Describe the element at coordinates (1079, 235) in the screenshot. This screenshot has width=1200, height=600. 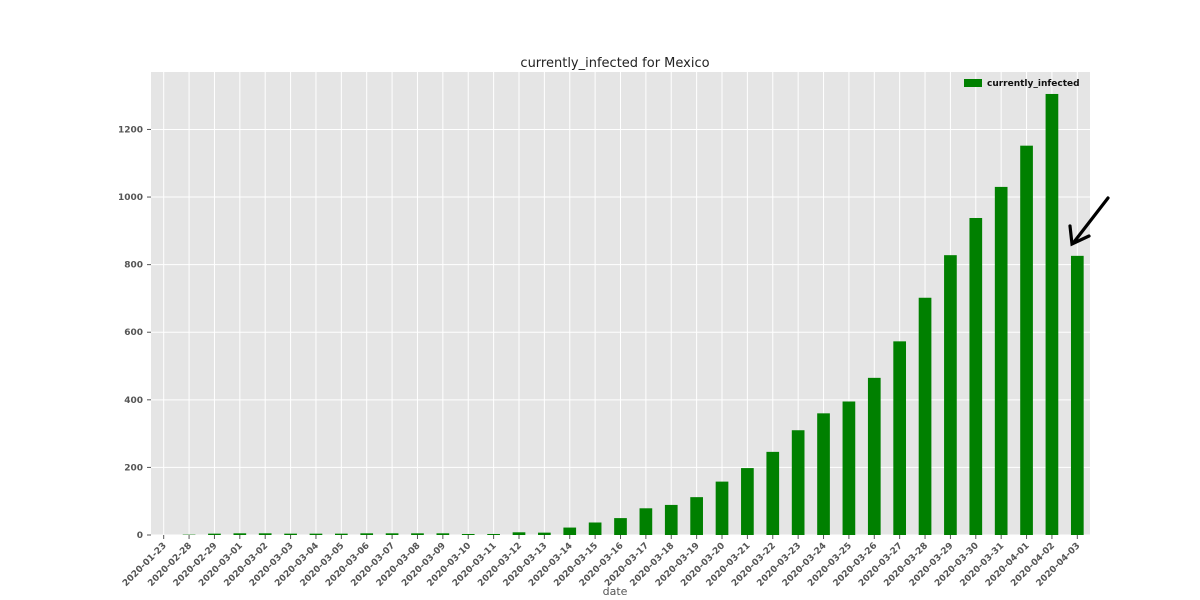
I see `arrow-head` at that location.